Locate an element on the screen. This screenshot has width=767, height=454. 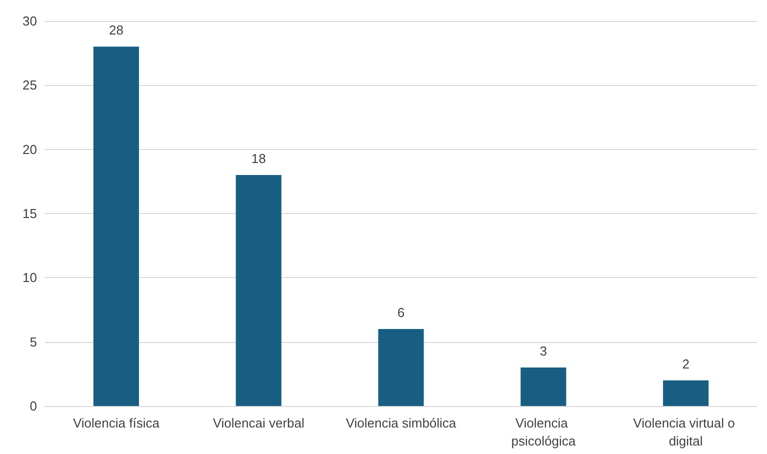
y-tick-label: 0 is located at coordinates (33, 406).